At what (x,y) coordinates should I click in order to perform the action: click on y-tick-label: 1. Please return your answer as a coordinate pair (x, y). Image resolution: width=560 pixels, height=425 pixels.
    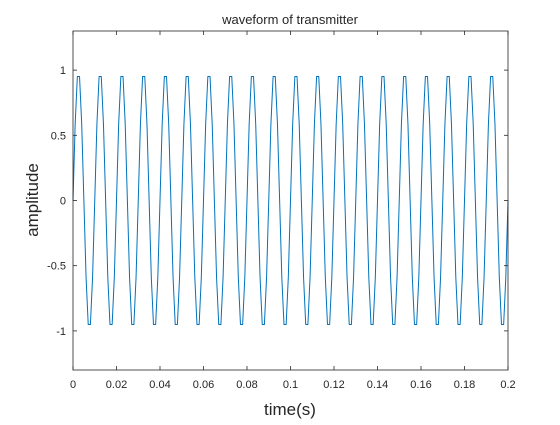
    Looking at the image, I should click on (63, 71).